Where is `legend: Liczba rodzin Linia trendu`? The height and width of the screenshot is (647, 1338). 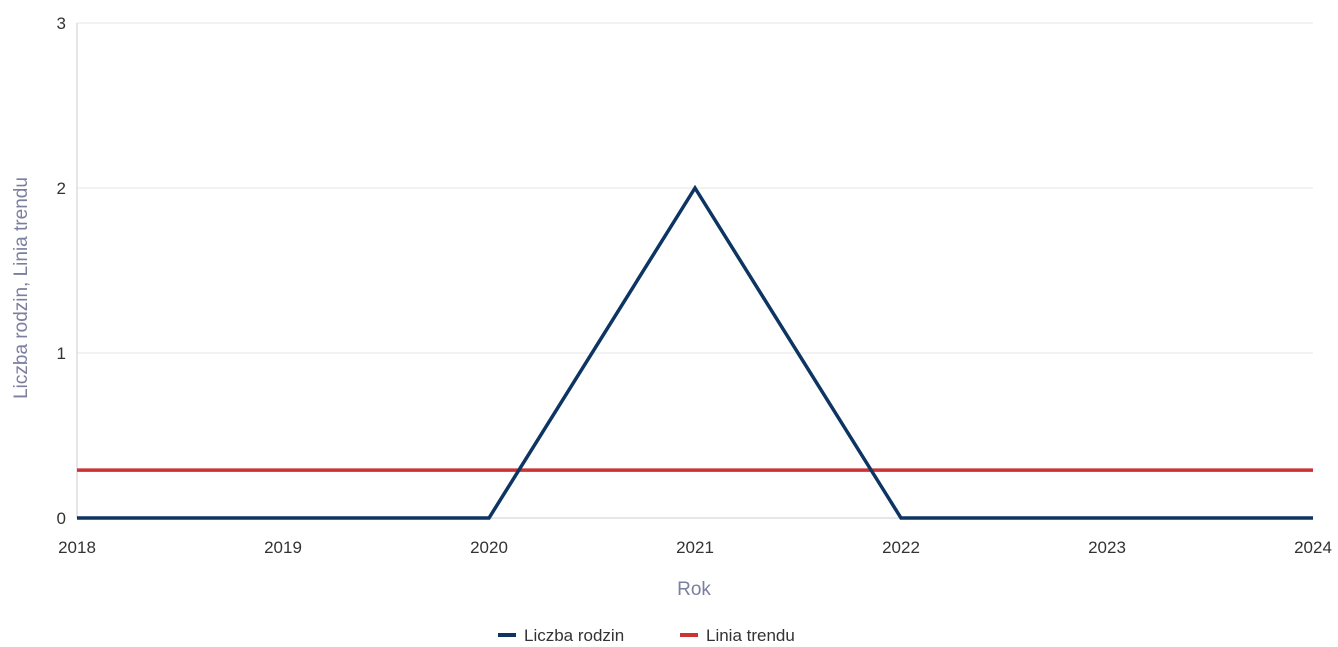 legend: Liczba rodzin Linia trendu is located at coordinates (646, 635).